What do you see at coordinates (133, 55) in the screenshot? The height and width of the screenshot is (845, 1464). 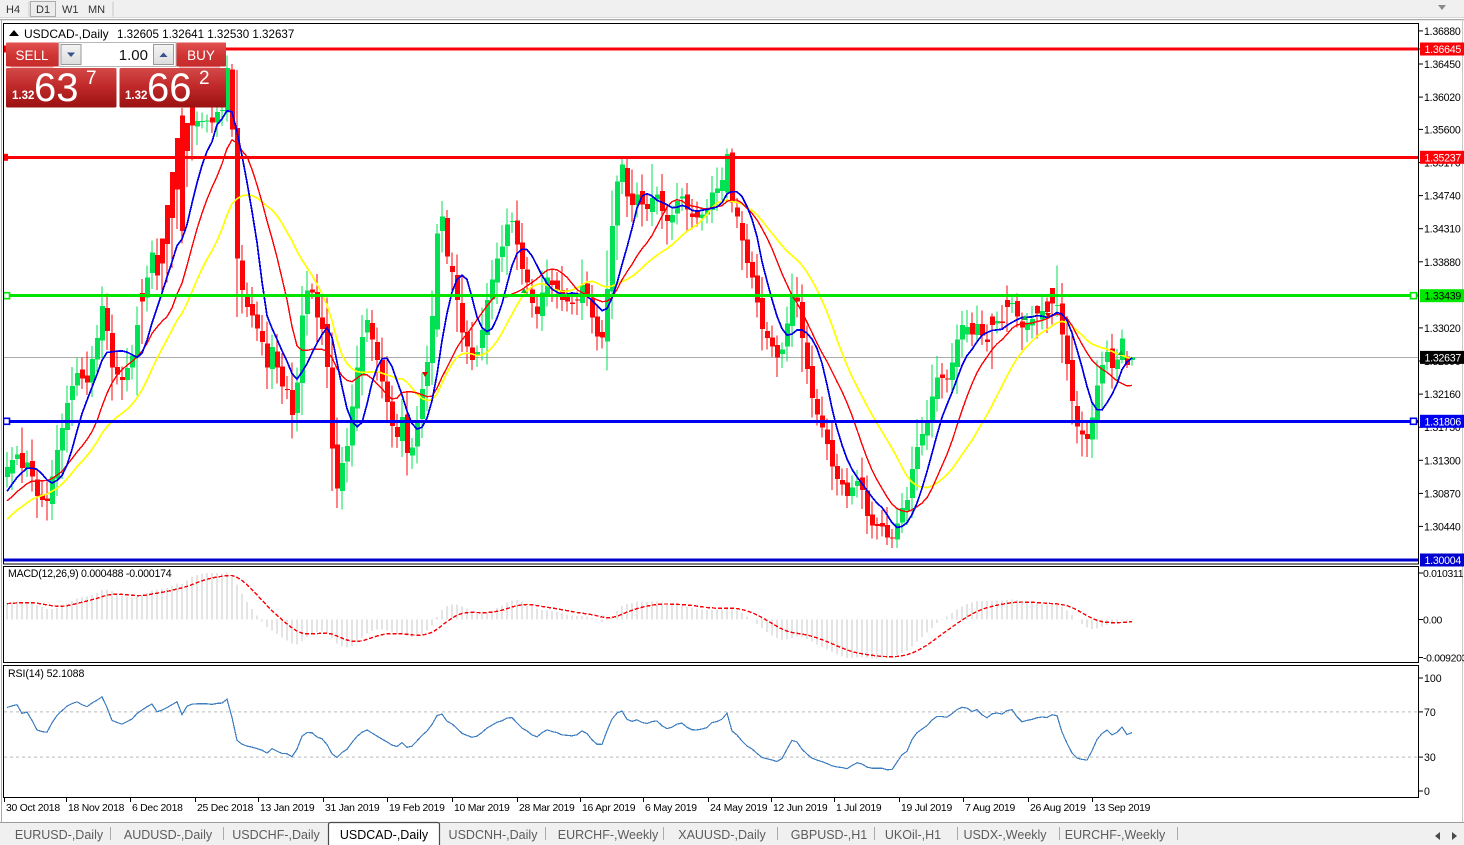 I see `svg-text: 1.00` at bounding box center [133, 55].